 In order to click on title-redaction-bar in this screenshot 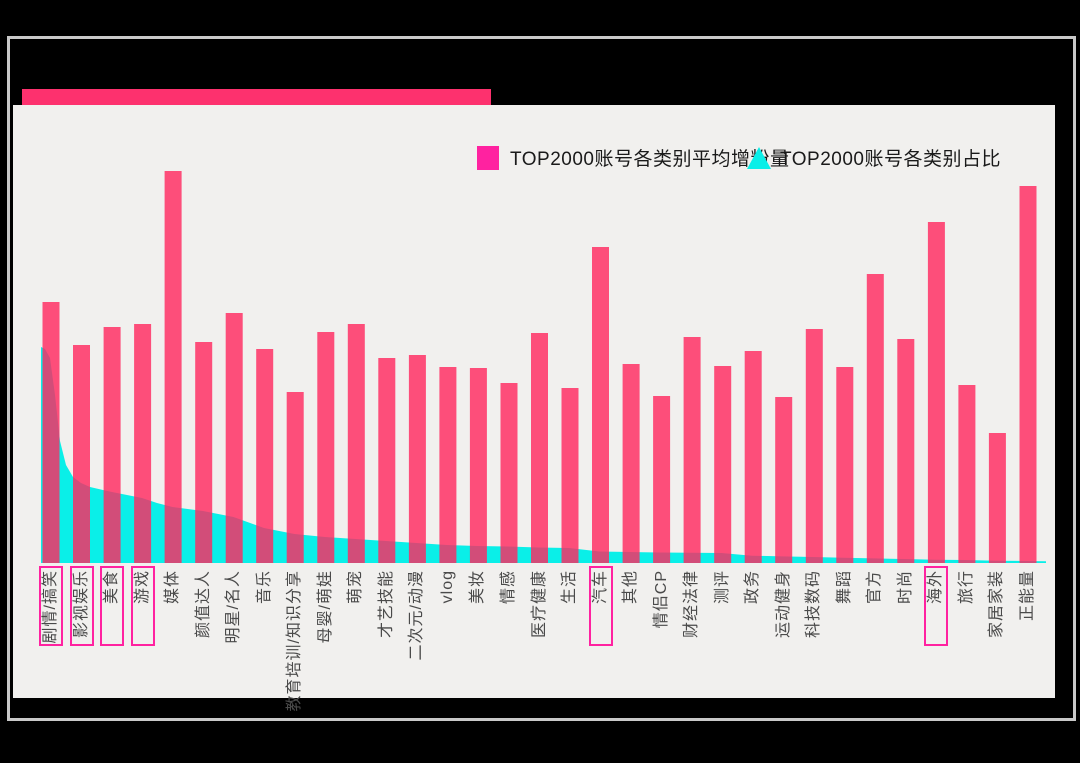, I will do `click(256, 97)`.